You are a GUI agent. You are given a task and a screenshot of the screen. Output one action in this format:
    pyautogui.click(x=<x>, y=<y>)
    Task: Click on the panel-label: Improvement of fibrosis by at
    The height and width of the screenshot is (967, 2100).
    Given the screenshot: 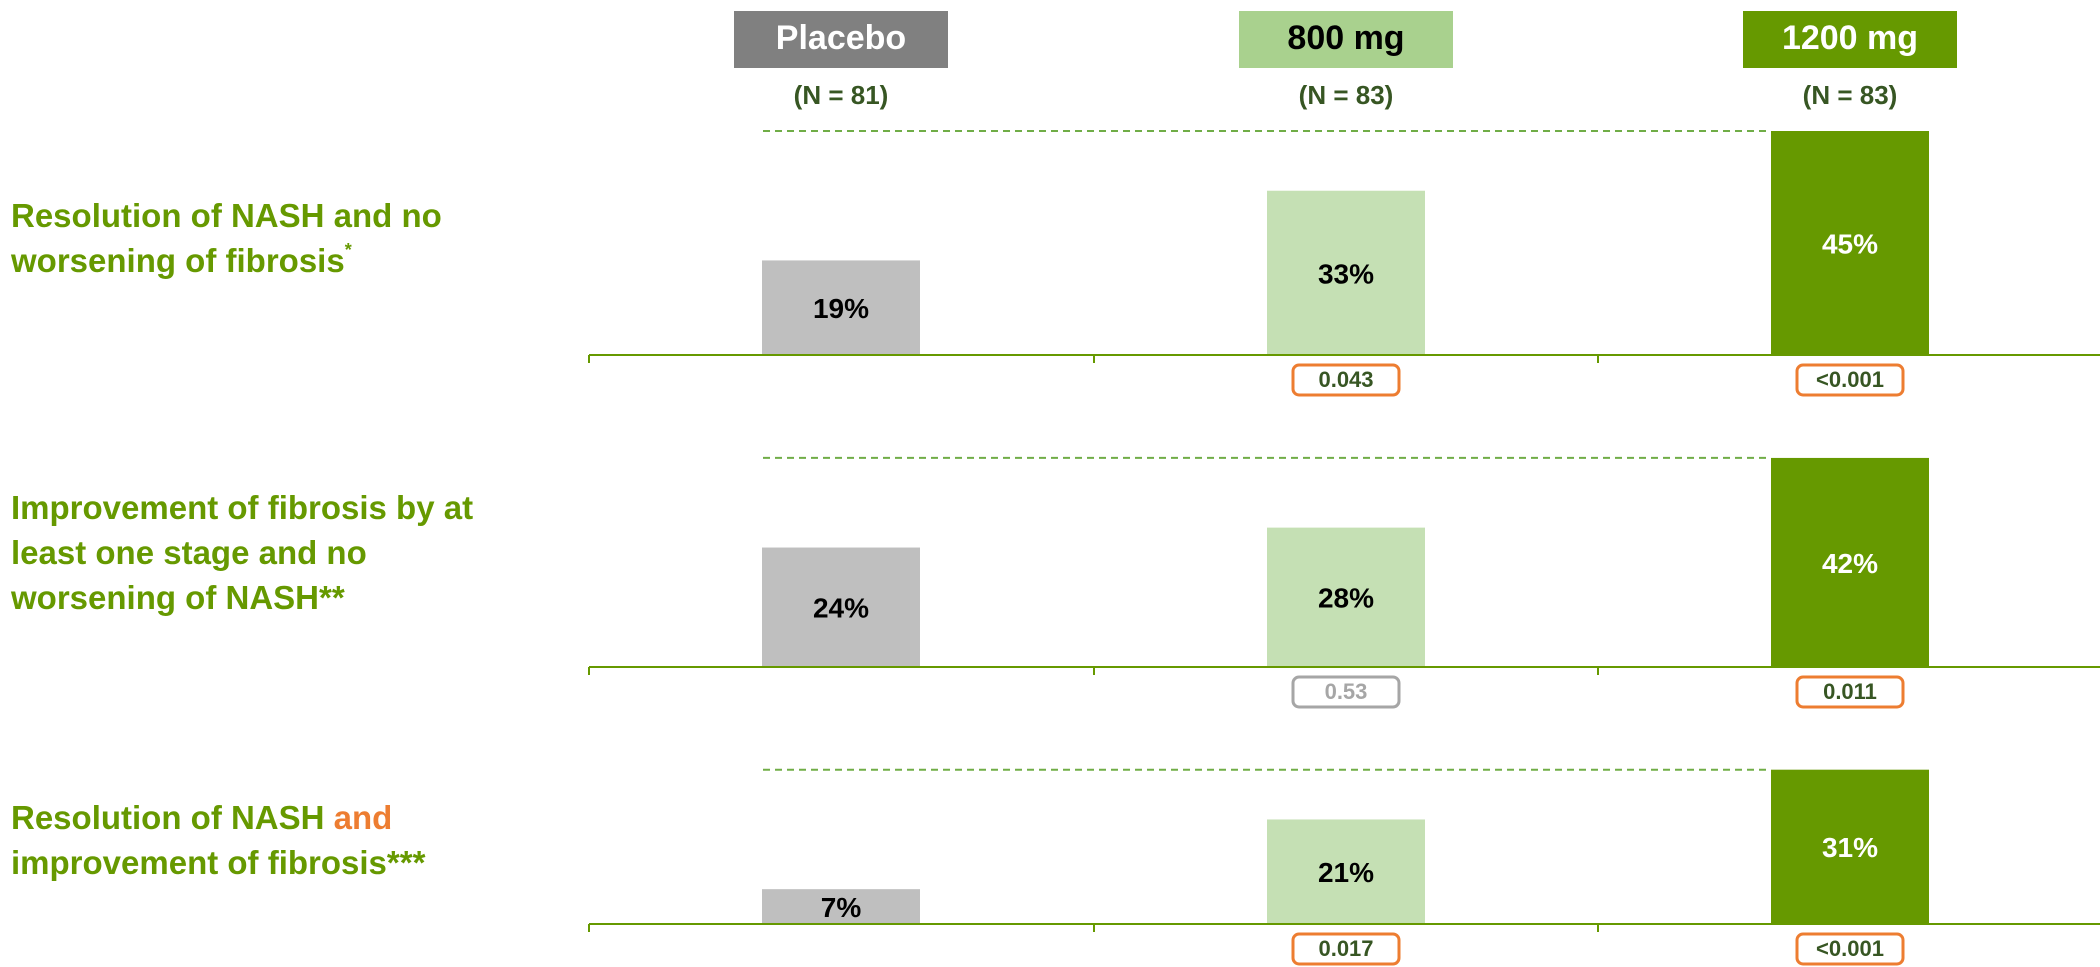 What is the action you would take?
    pyautogui.click(x=242, y=507)
    